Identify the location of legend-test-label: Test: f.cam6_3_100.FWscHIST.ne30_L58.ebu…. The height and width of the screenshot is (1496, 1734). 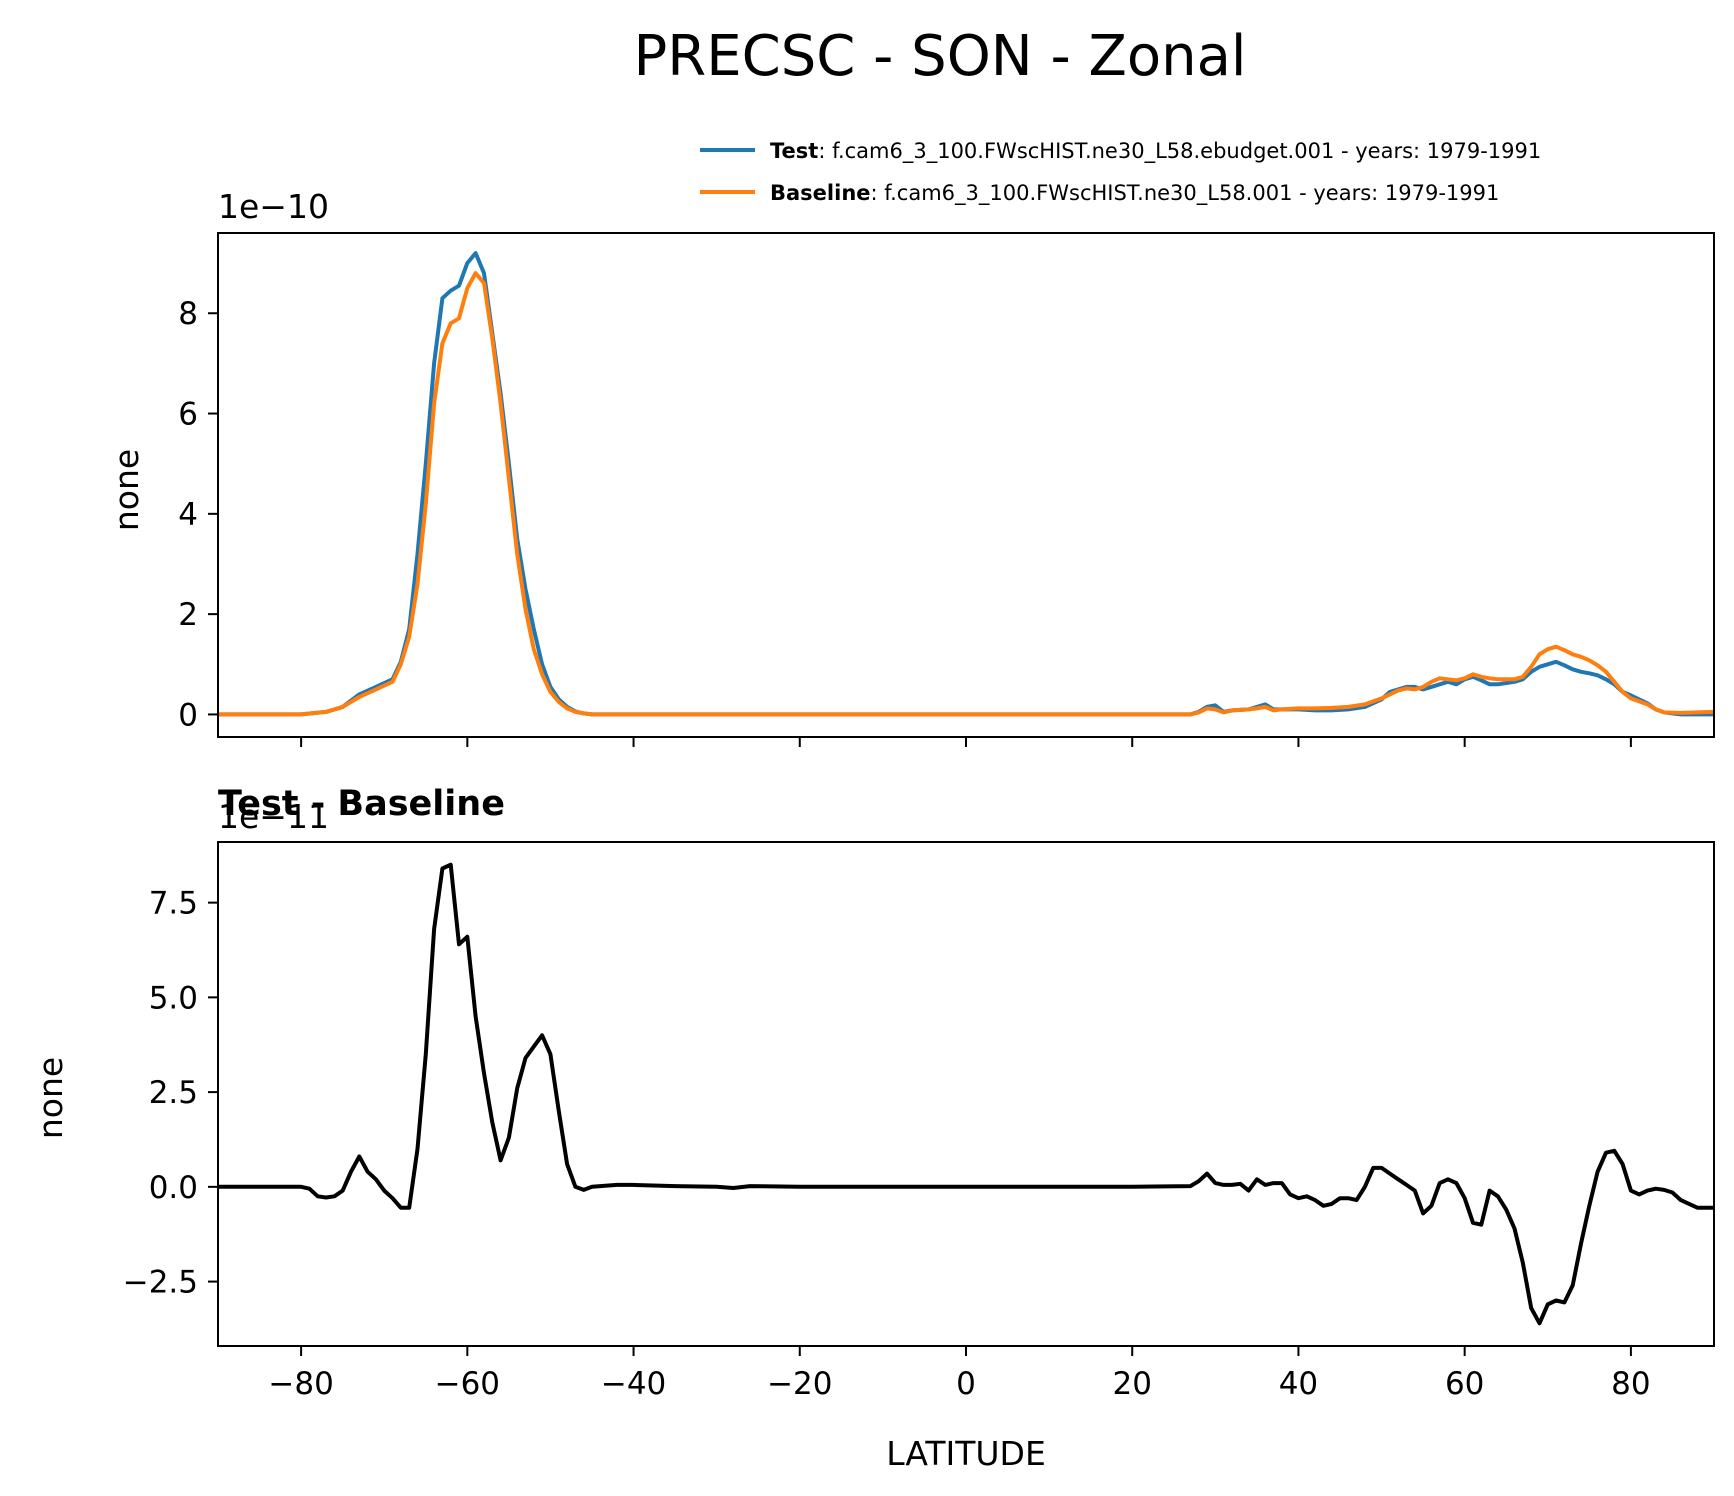
(1155, 151).